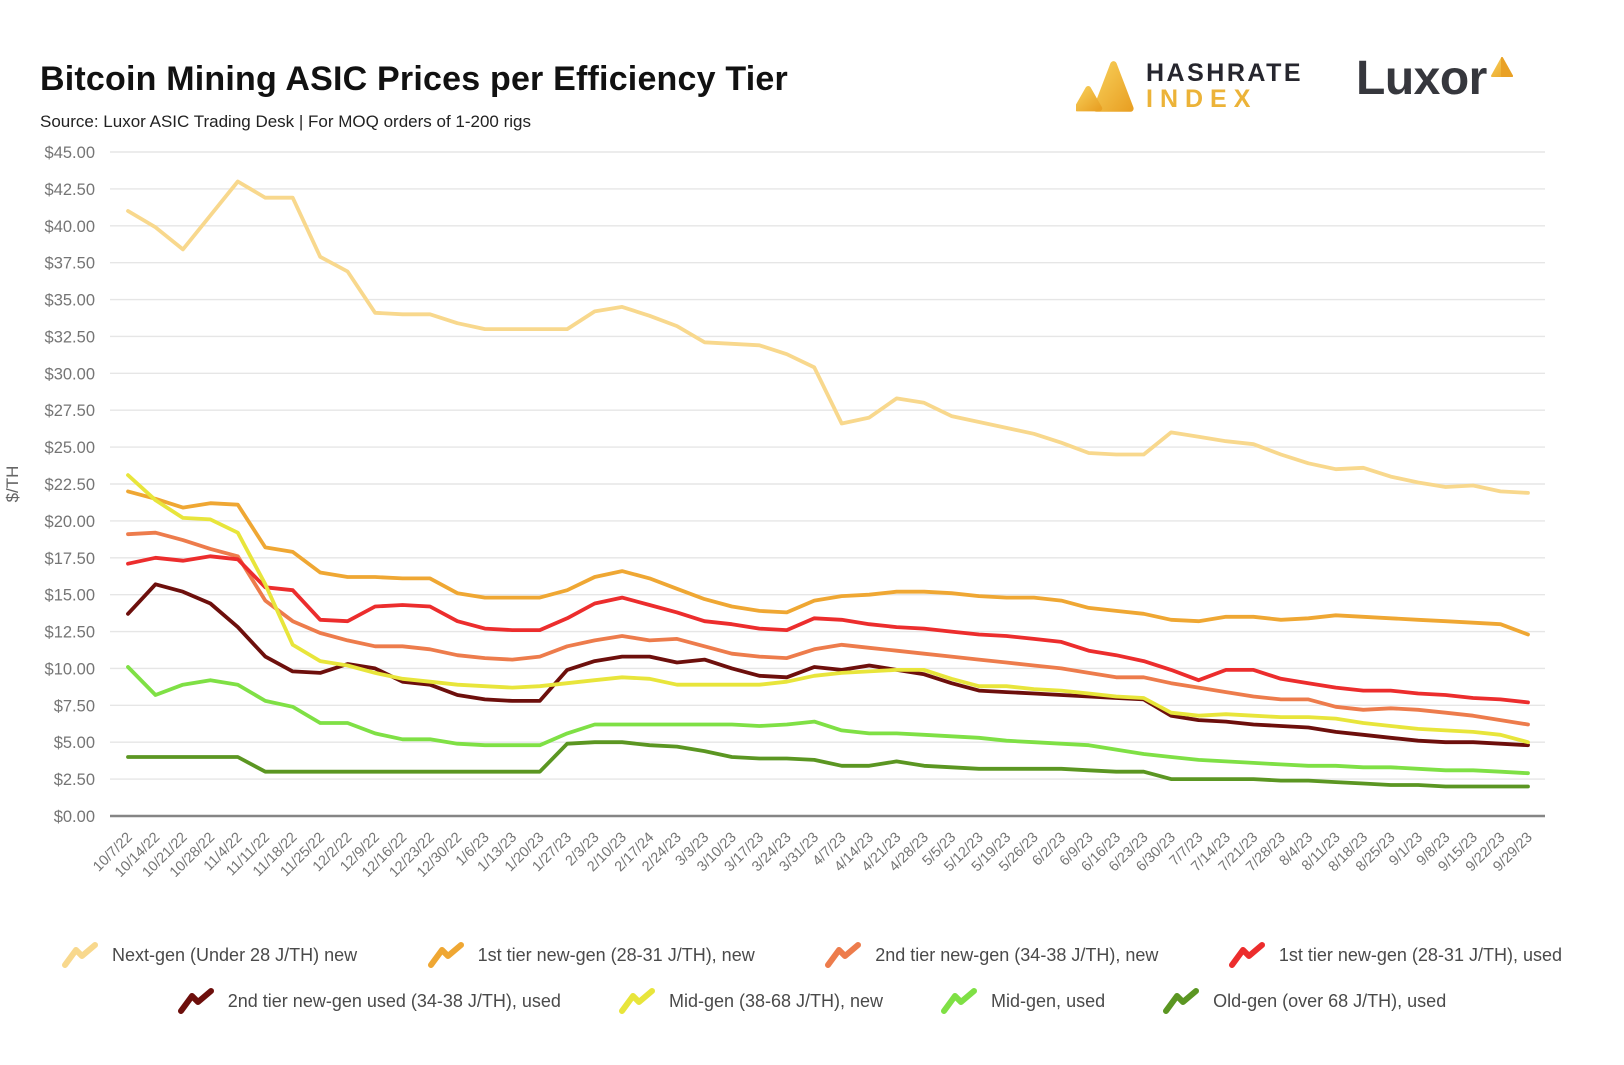  I want to click on legend-item: 1st tier new-gen (28-31 J/TH), new, so click(591, 955).